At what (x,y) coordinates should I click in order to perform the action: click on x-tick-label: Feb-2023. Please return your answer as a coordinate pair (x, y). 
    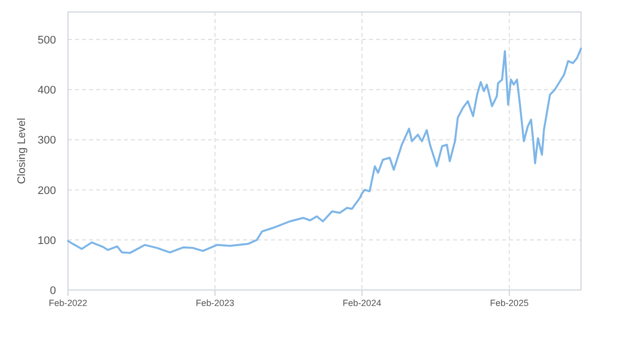
    Looking at the image, I should click on (215, 303).